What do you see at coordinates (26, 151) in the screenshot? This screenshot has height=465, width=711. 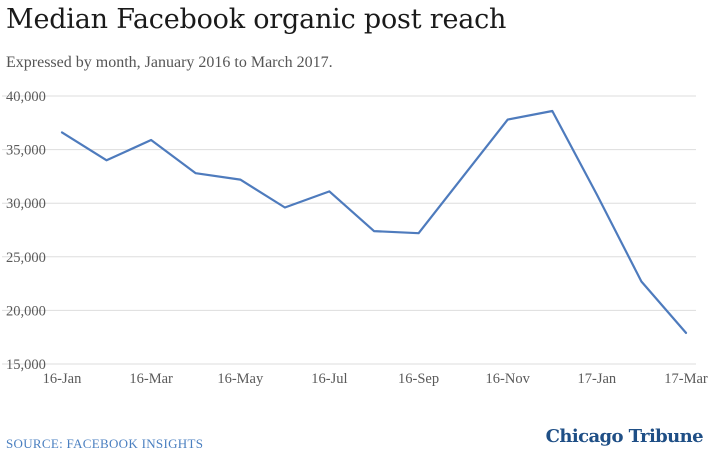 I see `y-tick-label: 35,000` at bounding box center [26, 151].